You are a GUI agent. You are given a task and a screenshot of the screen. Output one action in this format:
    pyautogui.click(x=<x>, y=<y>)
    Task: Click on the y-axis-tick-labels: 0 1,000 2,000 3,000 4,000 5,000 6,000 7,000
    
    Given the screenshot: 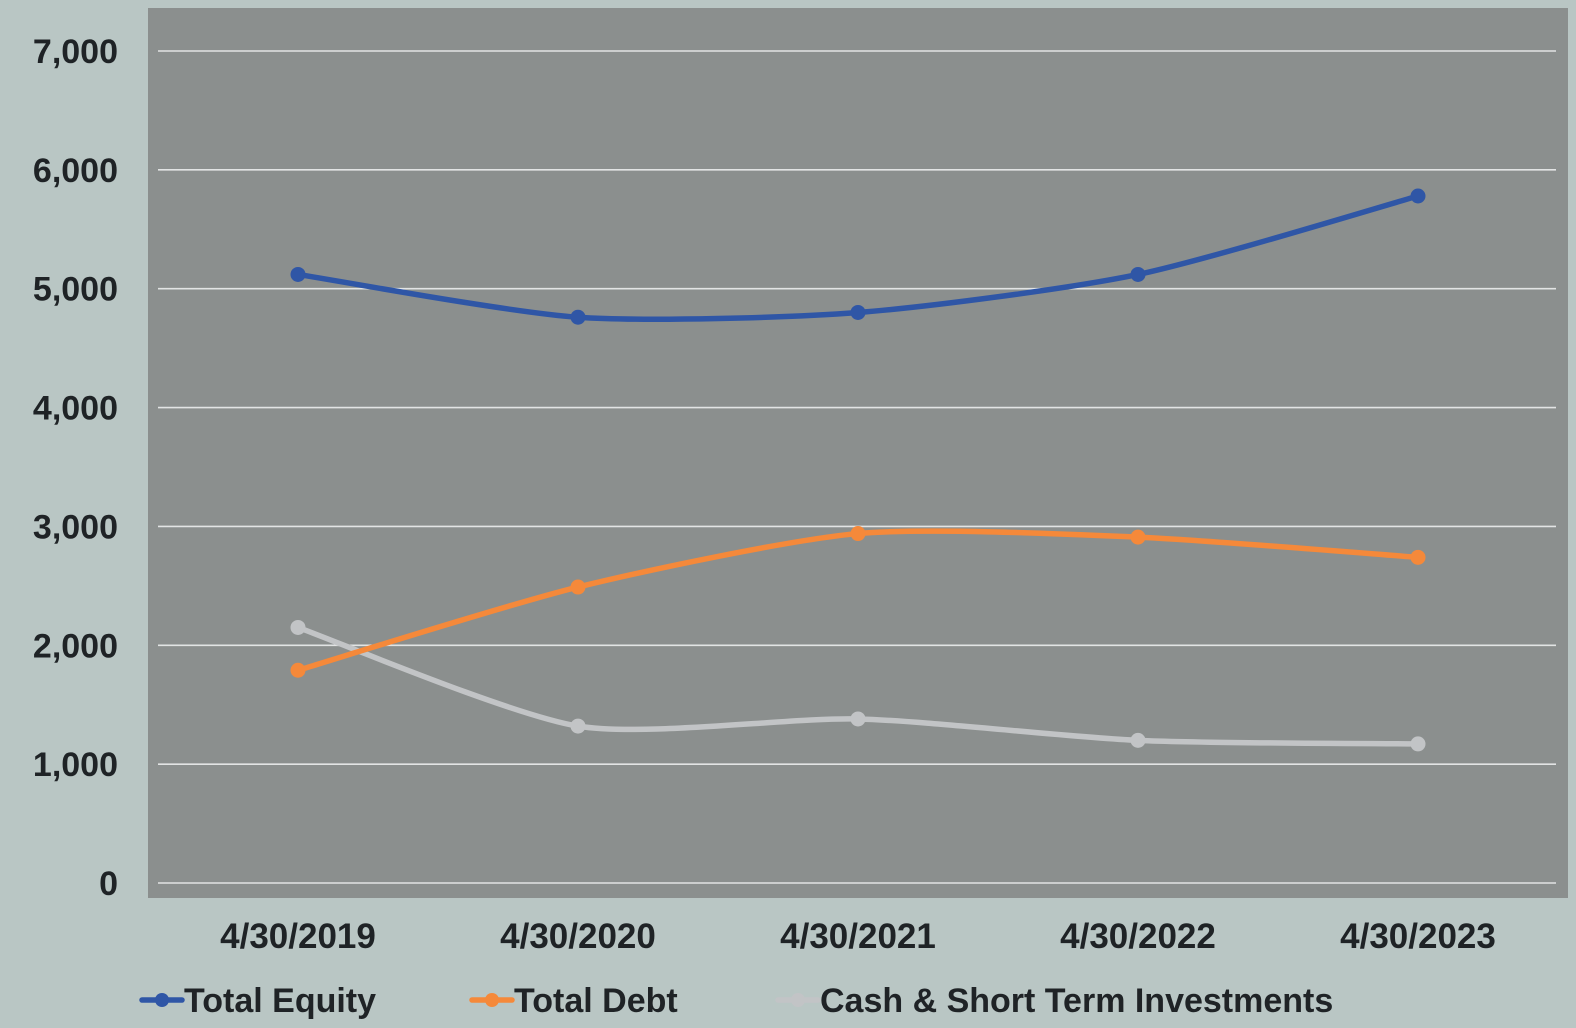 What is the action you would take?
    pyautogui.click(x=75, y=468)
    